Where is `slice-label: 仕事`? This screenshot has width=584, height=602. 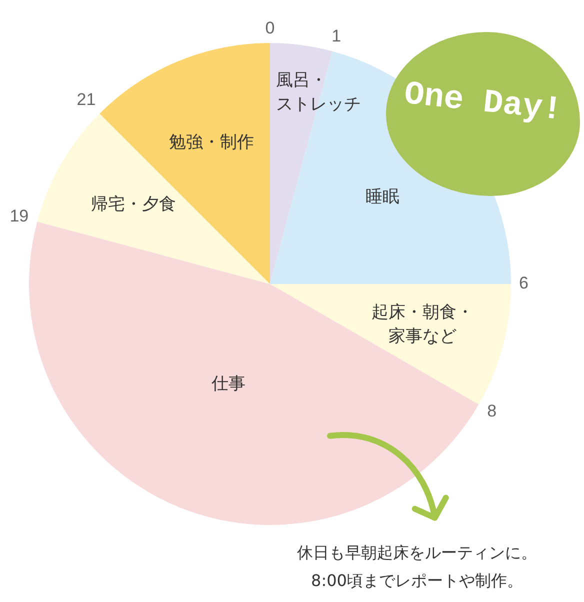 slice-label: 仕事 is located at coordinates (228, 384).